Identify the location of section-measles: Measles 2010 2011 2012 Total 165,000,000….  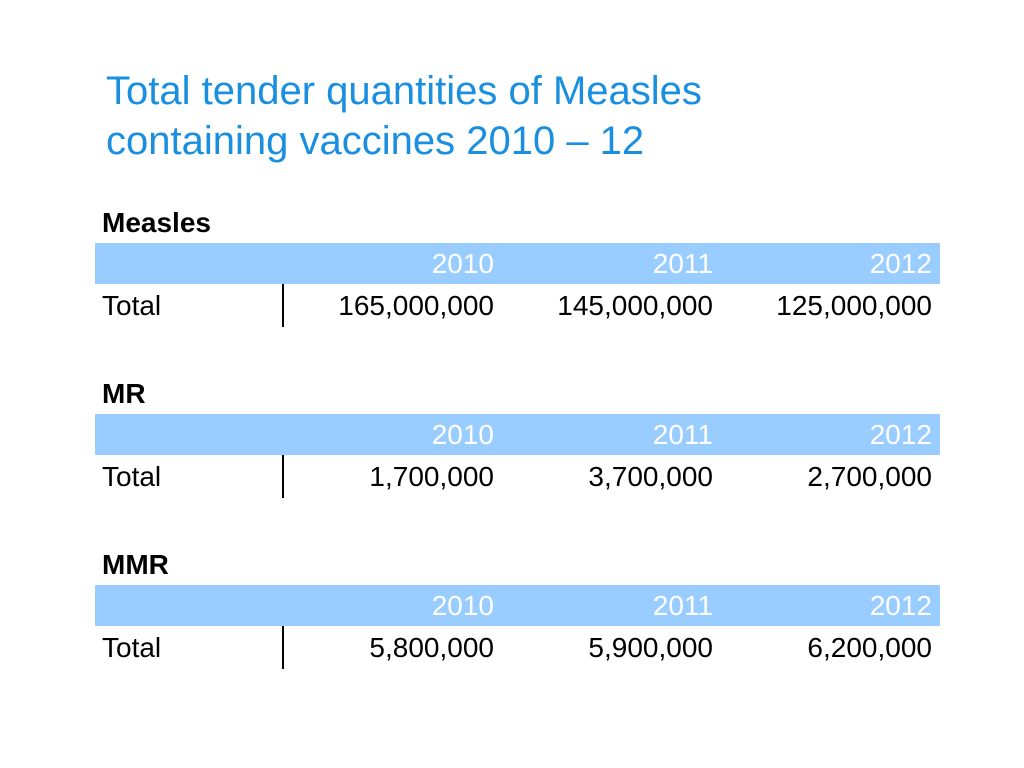
(517, 265).